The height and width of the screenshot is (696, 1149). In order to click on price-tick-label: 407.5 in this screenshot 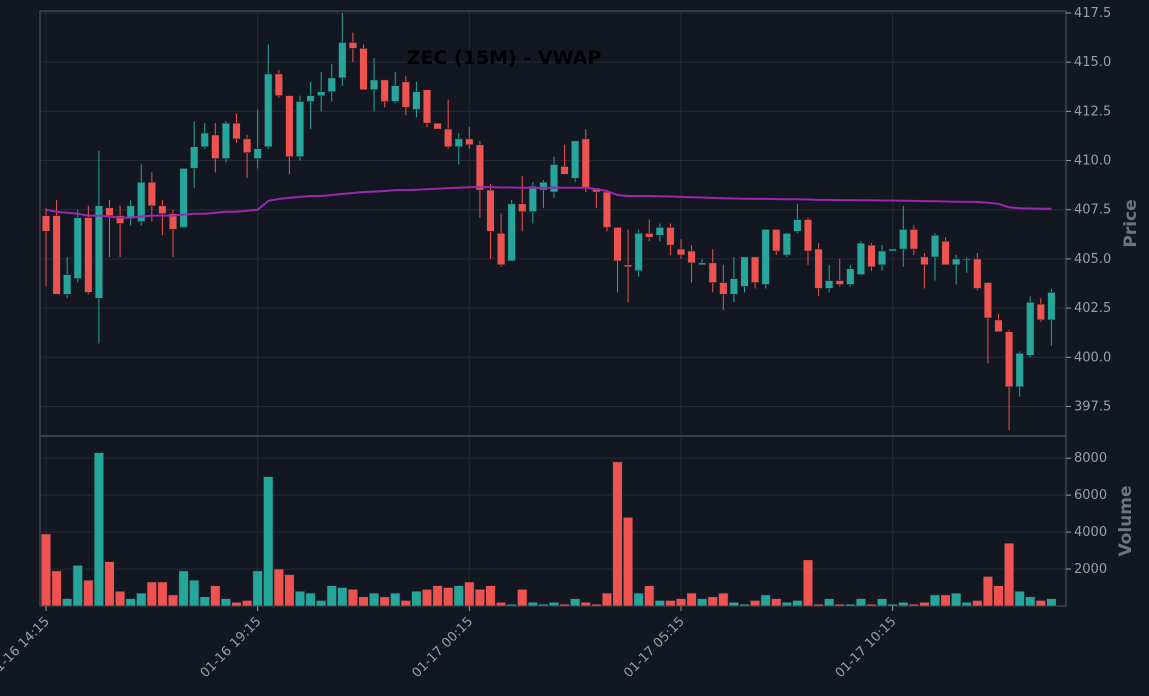, I will do `click(1092, 210)`.